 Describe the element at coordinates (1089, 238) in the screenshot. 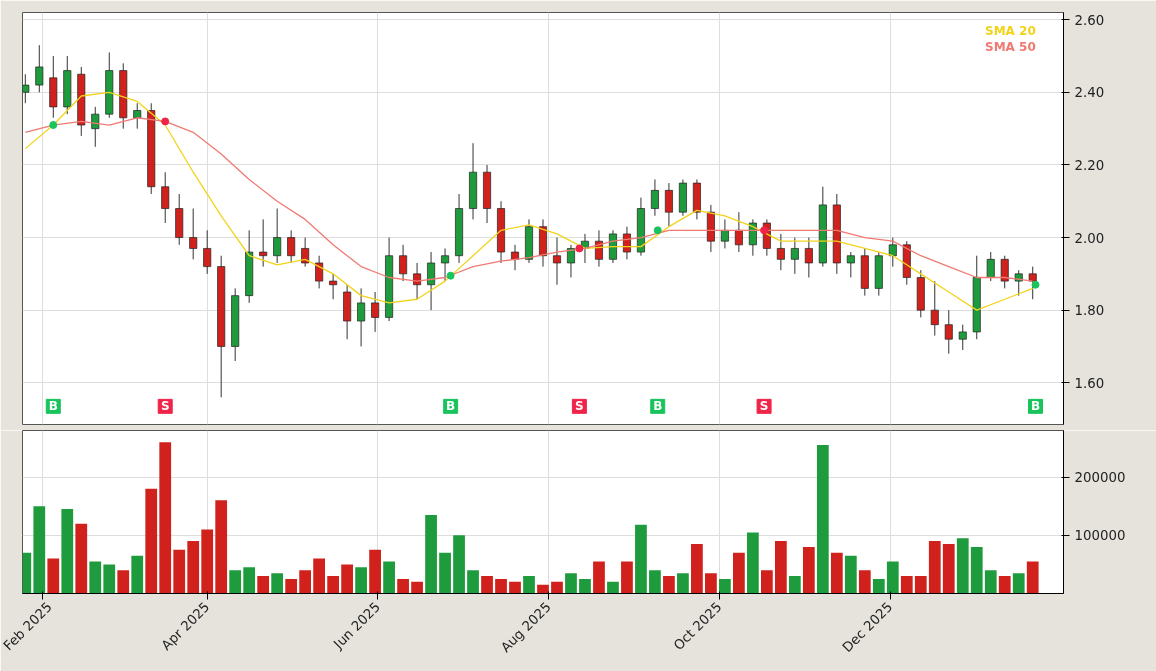

I see `y-tick-label: 2.00` at that location.